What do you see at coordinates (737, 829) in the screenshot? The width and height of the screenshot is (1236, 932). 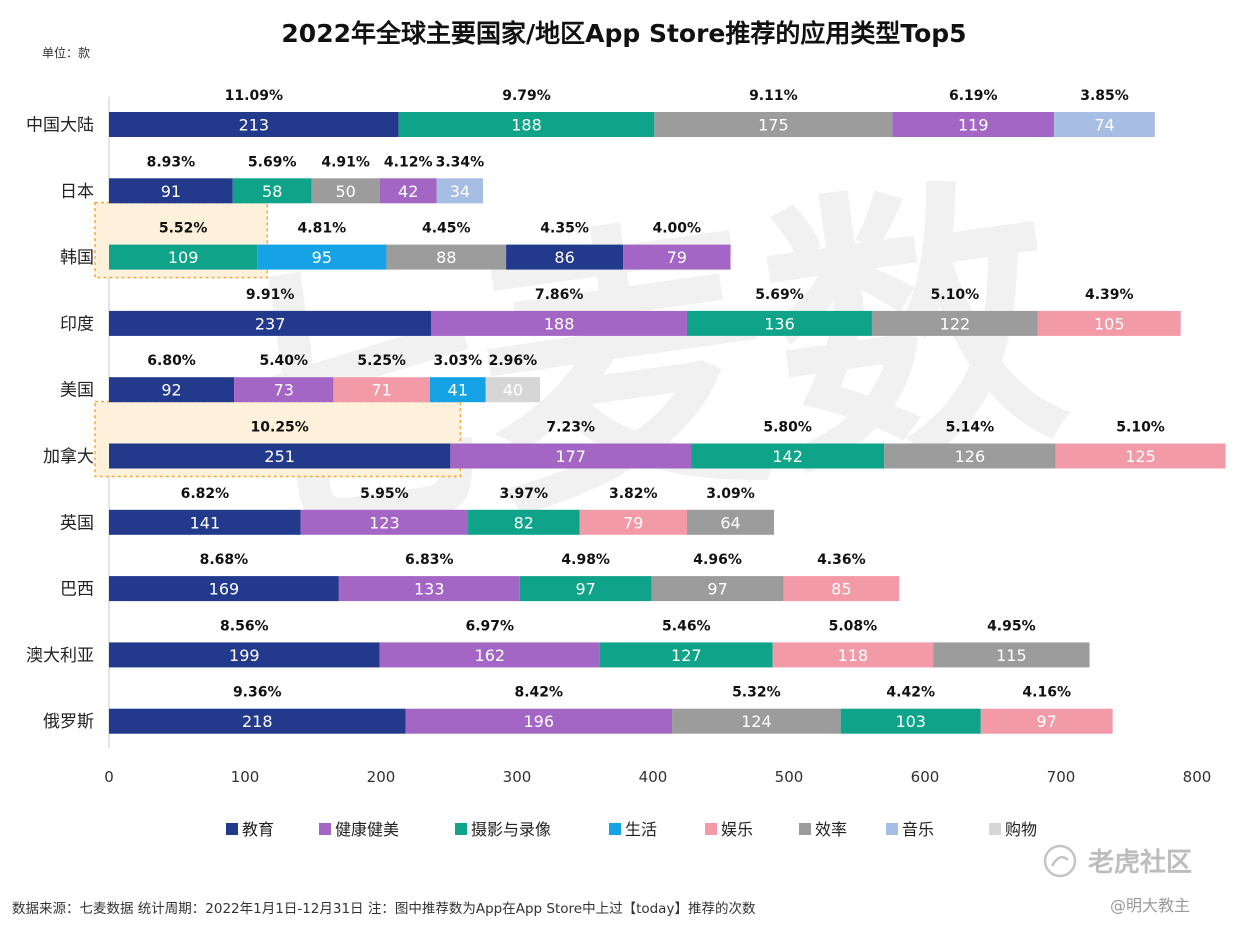 I see `legend-label: 娱乐` at bounding box center [737, 829].